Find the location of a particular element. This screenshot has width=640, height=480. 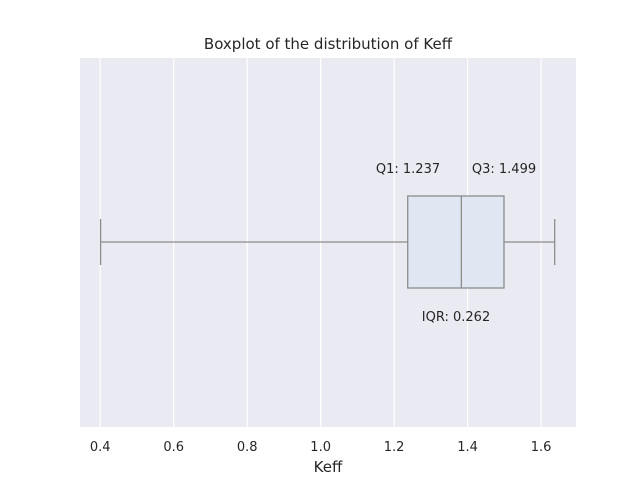

x-tick-label-0.4: 0.4 is located at coordinates (100, 447).